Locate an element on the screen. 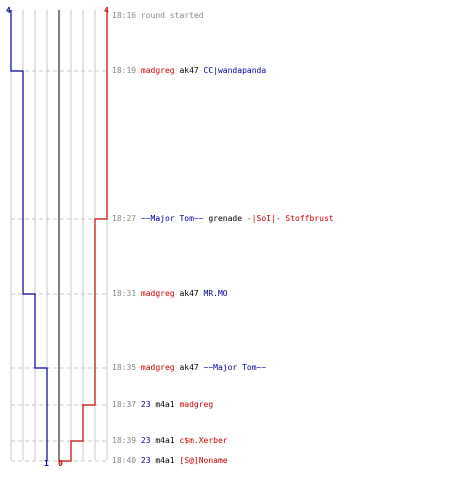 The height and width of the screenshot is (500, 450). event-time: 18:27 is located at coordinates (126, 218).